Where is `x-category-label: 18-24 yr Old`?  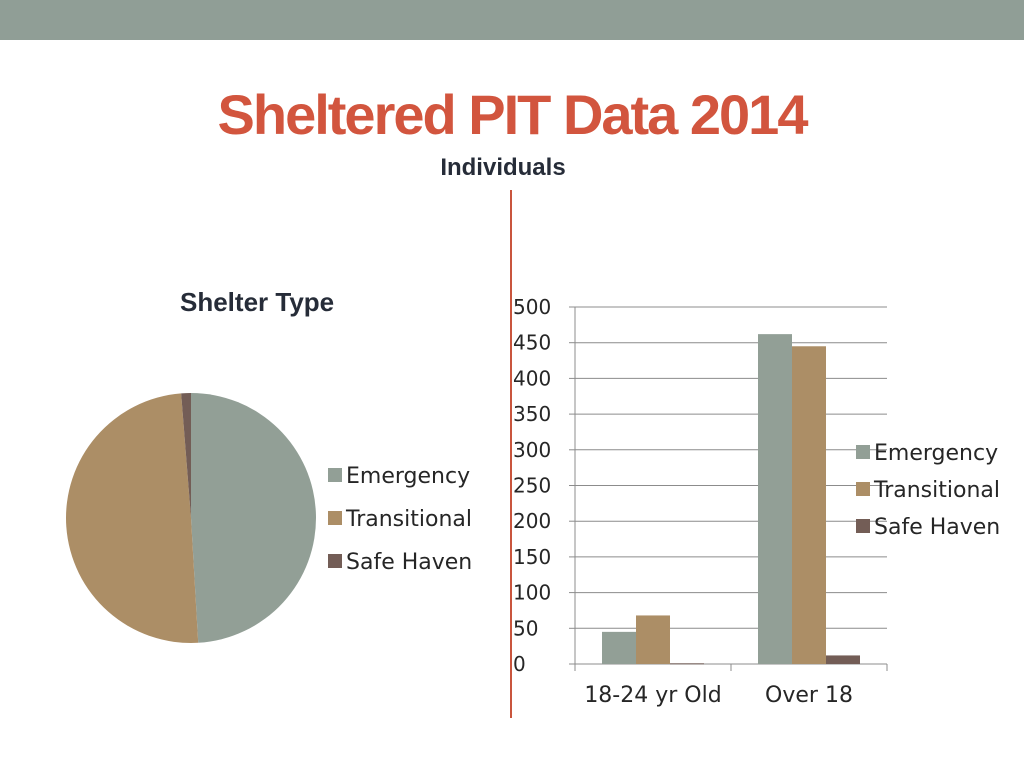 x-category-label: 18-24 yr Old is located at coordinates (652, 695).